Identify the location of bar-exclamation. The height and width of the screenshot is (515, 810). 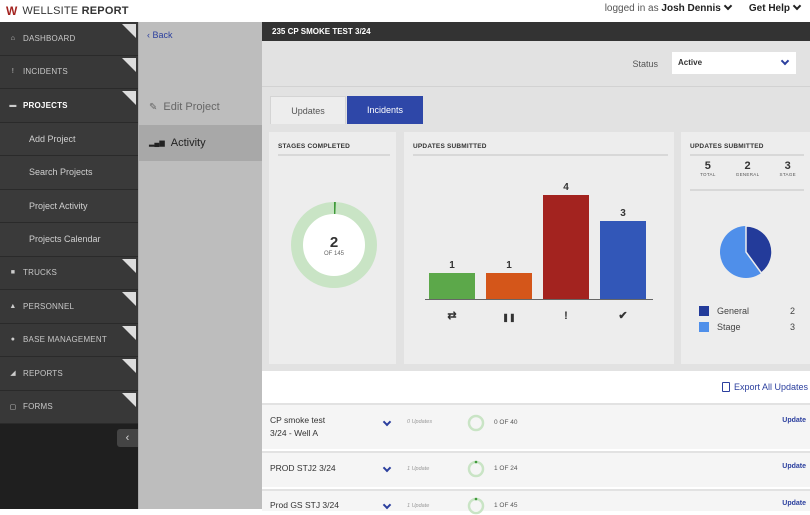
(566, 247).